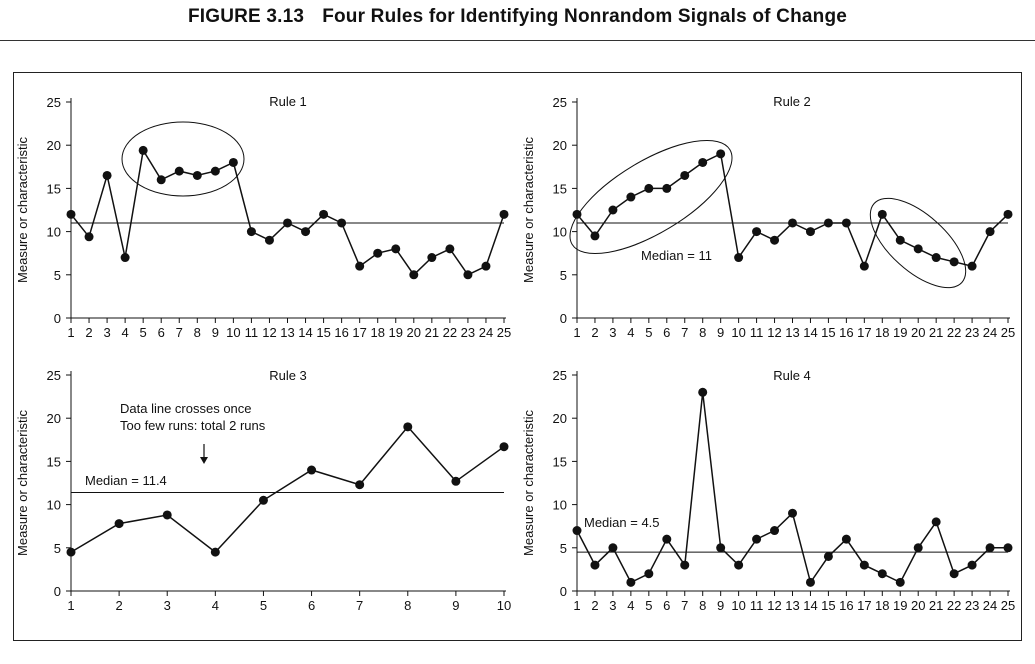 The height and width of the screenshot is (664, 1035). I want to click on title-divider, so click(517, 40).